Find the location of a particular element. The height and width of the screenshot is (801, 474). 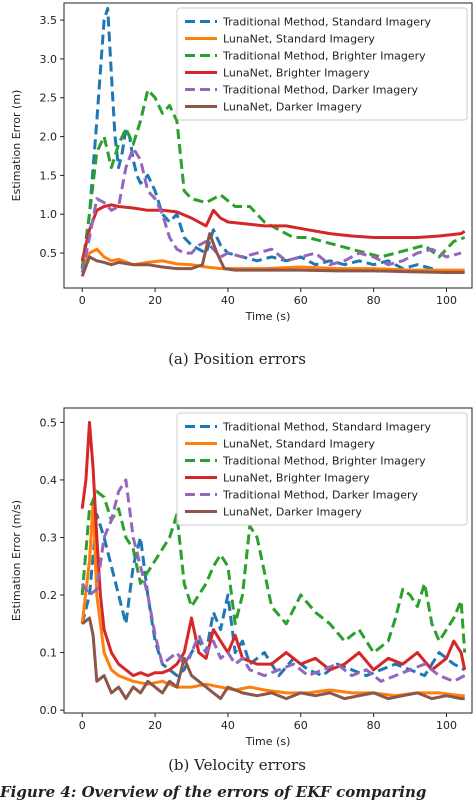

y-tick-label: 2.0 is located at coordinates (49, 137).